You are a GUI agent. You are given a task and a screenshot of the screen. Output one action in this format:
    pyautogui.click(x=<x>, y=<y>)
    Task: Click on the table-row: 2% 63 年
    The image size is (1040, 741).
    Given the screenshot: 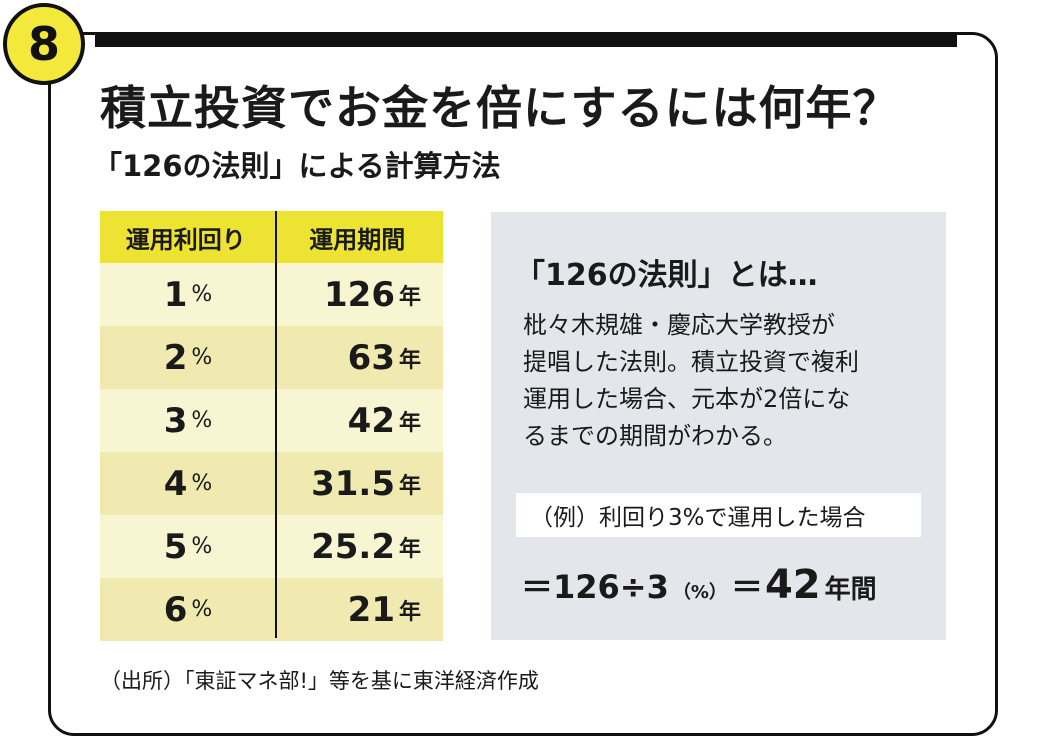 What is the action you would take?
    pyautogui.click(x=271, y=357)
    